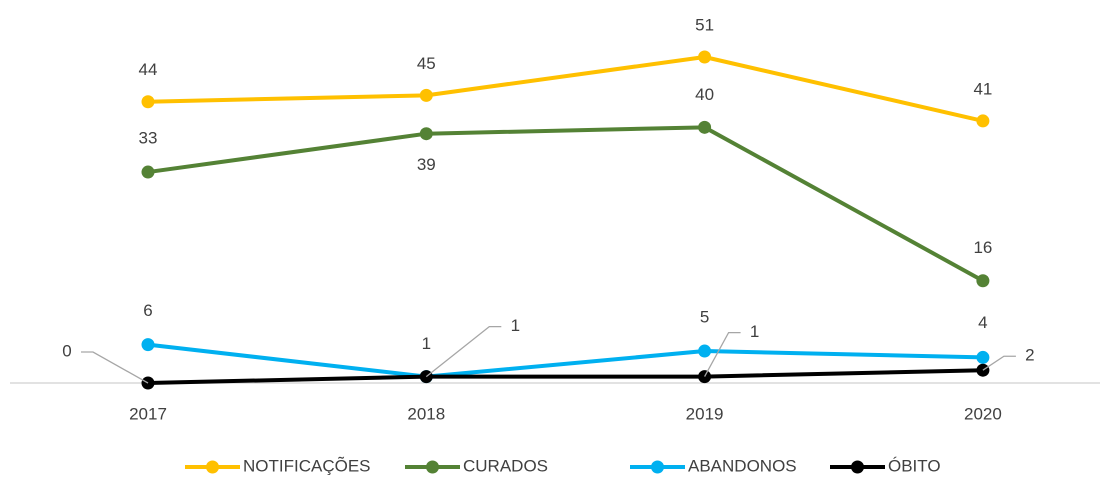 The height and width of the screenshot is (479, 1110). Describe the element at coordinates (426, 413) in the screenshot. I see `x-tick-label: 2018` at that location.